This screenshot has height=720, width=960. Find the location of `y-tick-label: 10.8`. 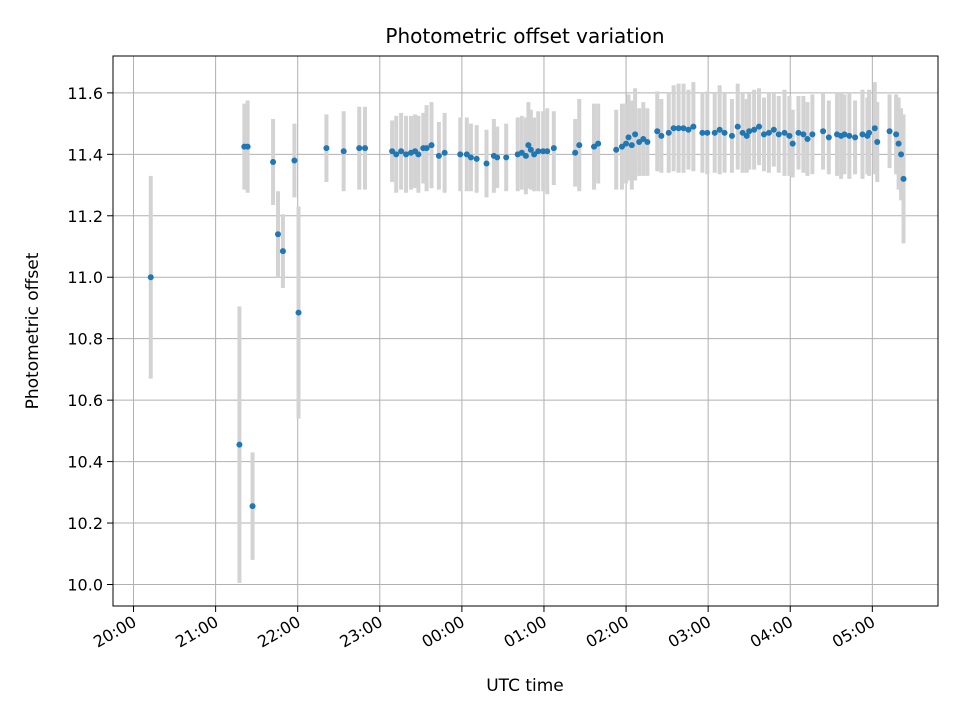

y-tick-label: 10.8 is located at coordinates (85, 339).